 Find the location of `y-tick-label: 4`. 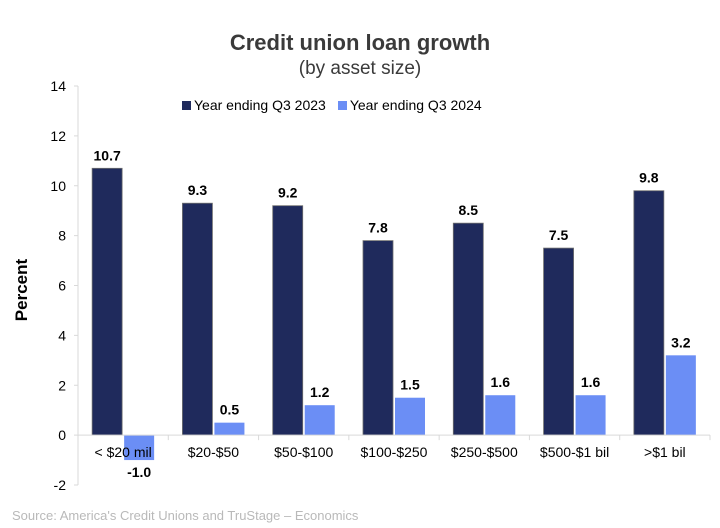

y-tick-label: 4 is located at coordinates (62, 335).